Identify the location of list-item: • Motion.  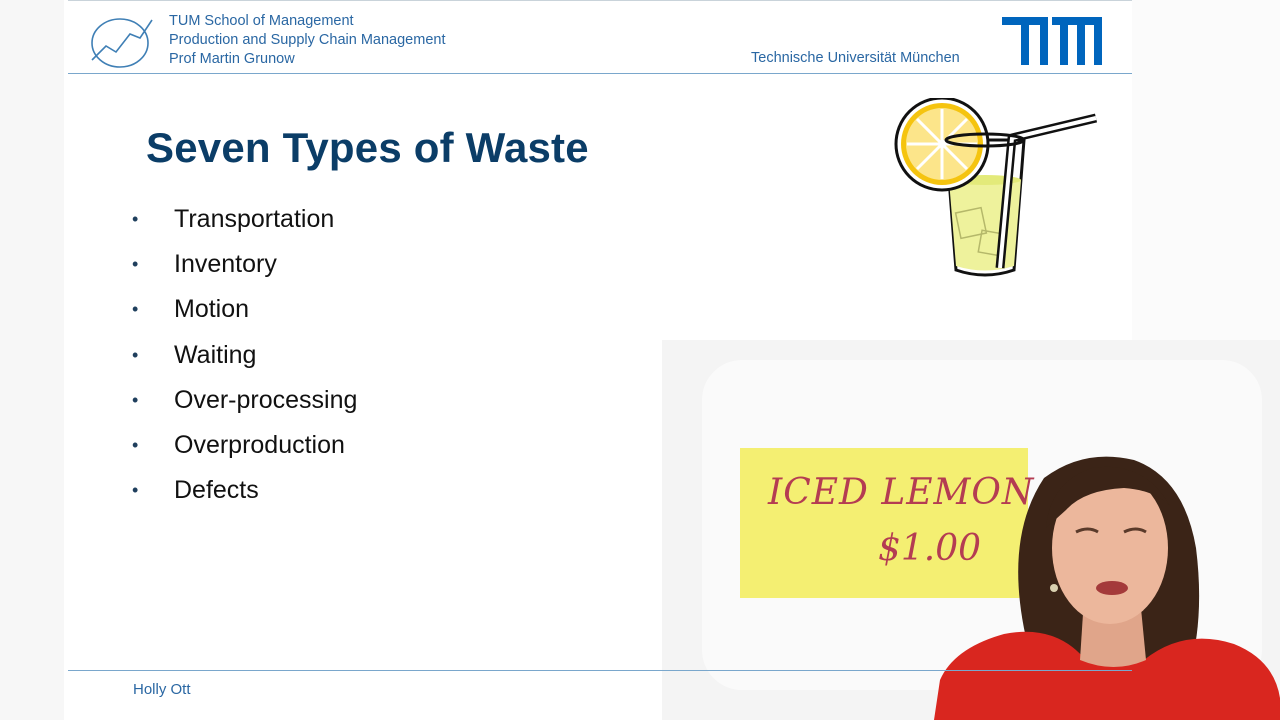
(244, 309).